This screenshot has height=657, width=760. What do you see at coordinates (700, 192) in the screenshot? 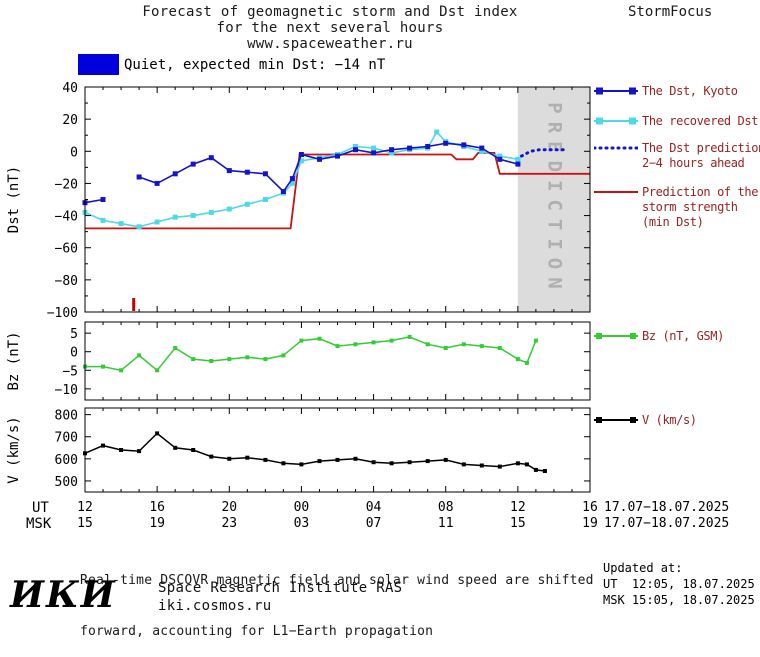
I see `legend-label-storm-1: Prediction of the` at bounding box center [700, 192].